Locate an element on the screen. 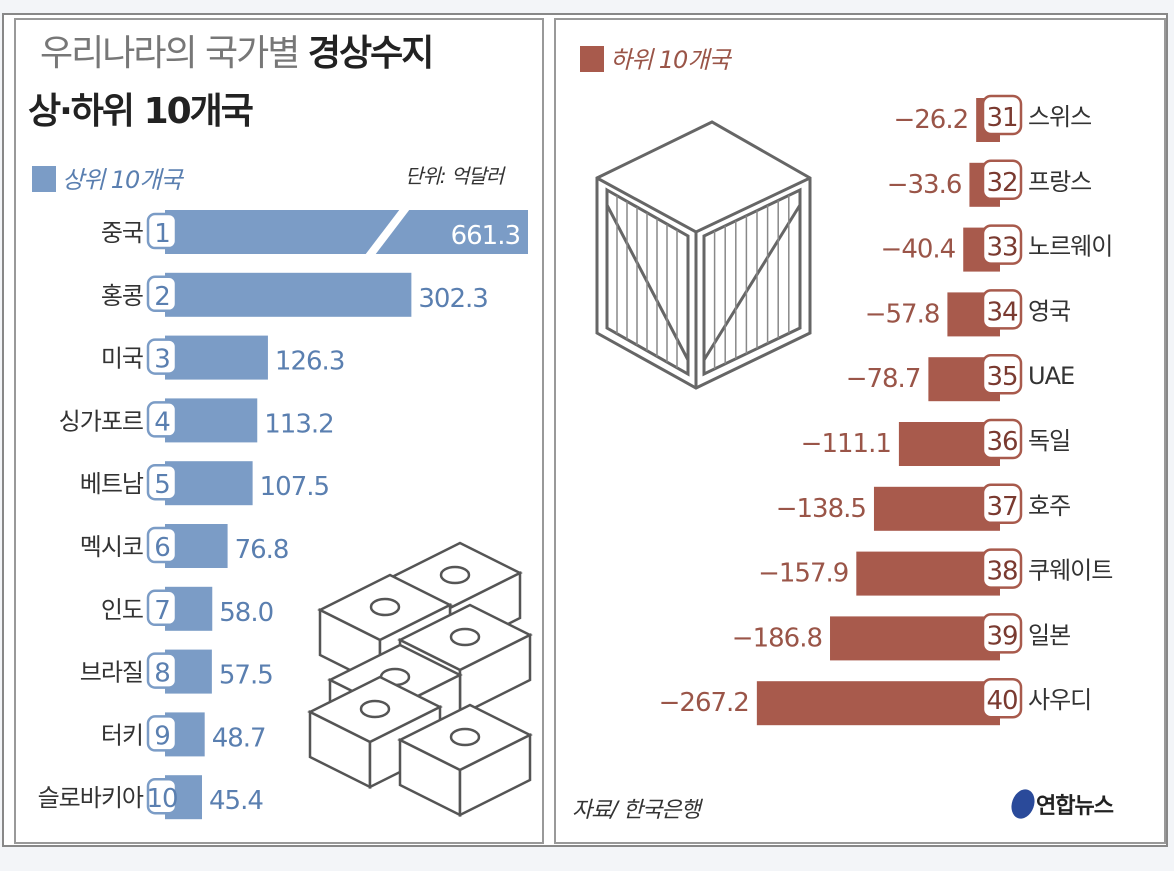 This screenshot has height=871, width=1174. value-label: 661.3 is located at coordinates (485, 236).